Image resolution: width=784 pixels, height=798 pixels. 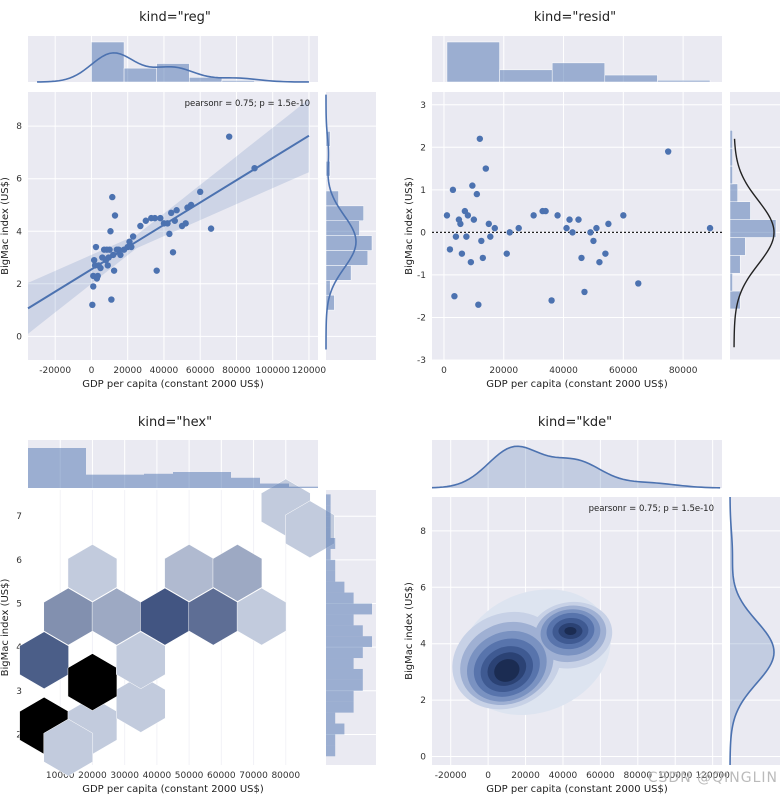 I want to click on x-tick-label: 70000, so click(x=253, y=776).